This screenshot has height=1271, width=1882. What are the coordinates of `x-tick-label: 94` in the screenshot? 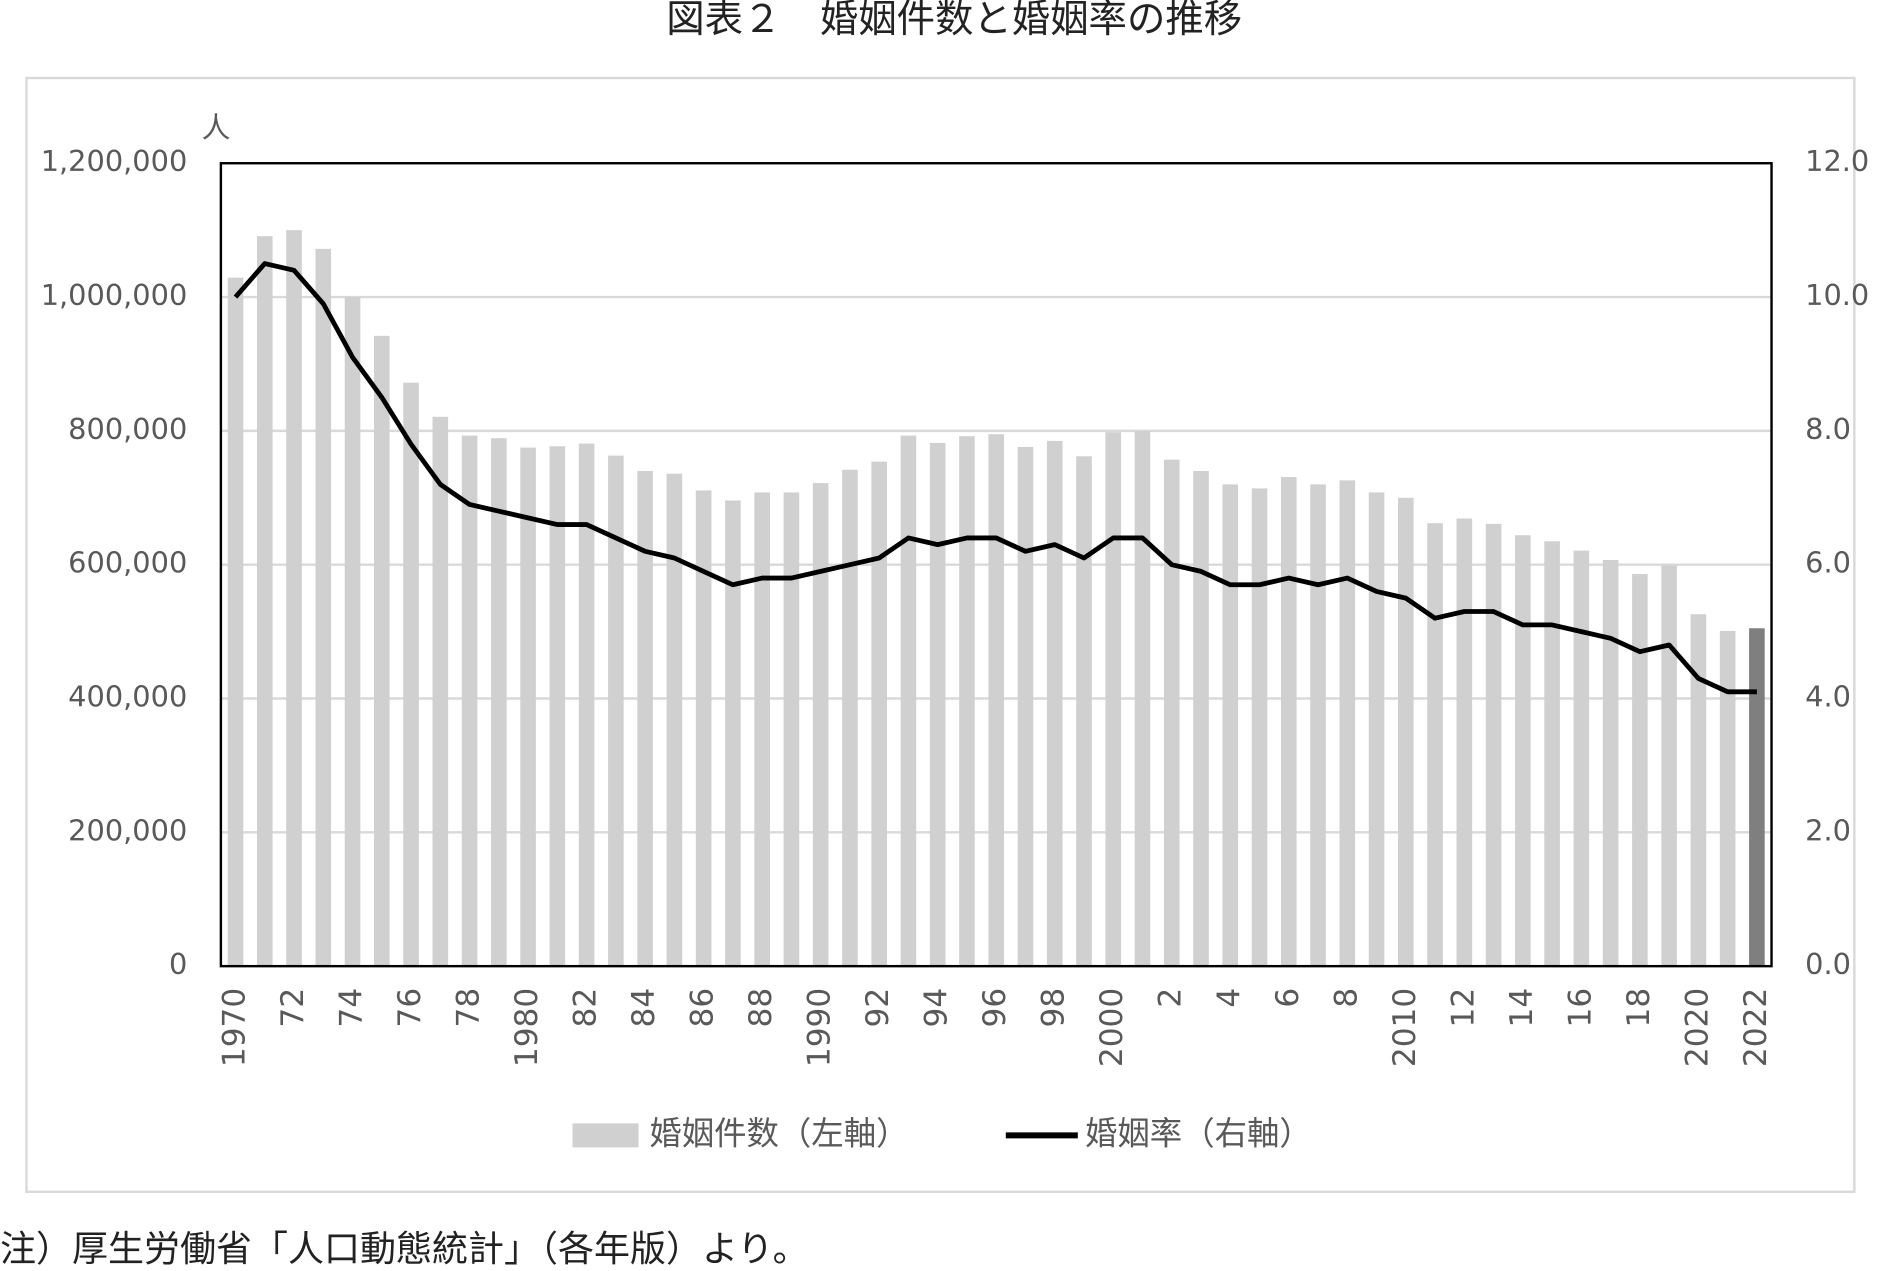 It's located at (937, 1008).